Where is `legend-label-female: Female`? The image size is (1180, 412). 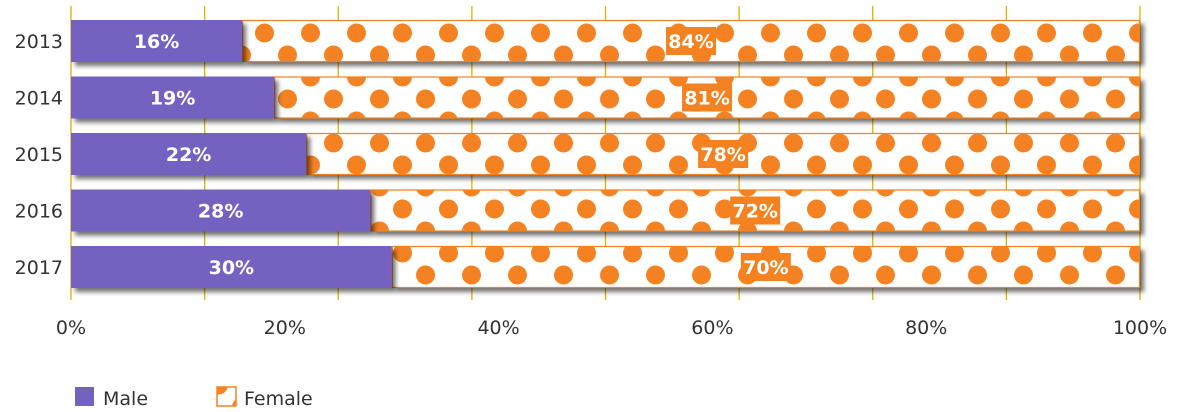 legend-label-female: Female is located at coordinates (278, 399).